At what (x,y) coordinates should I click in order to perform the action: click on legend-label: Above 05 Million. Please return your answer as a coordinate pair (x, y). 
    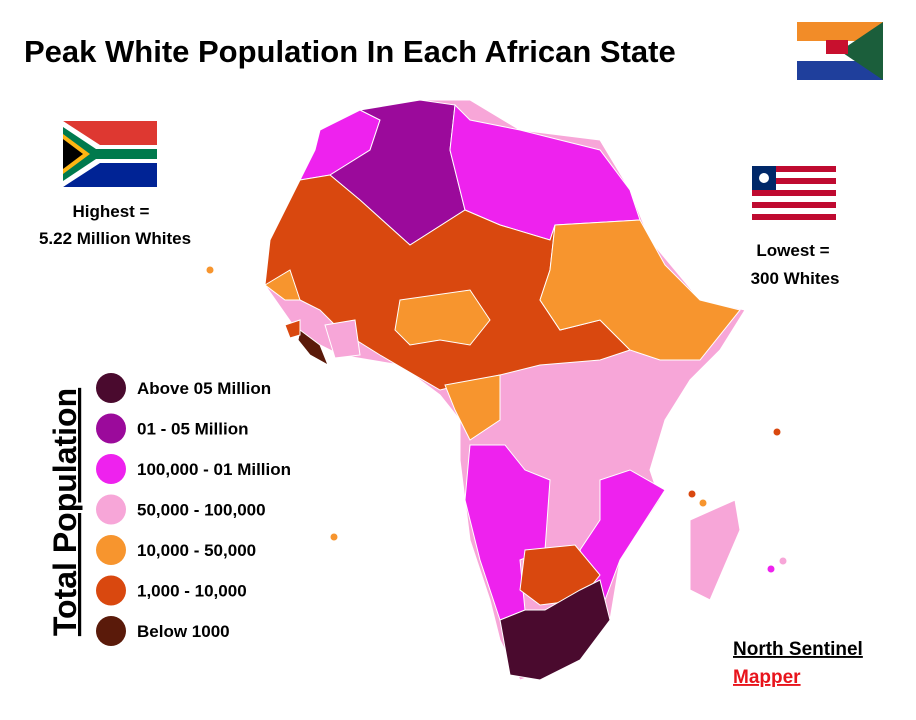
    Looking at the image, I should click on (204, 388).